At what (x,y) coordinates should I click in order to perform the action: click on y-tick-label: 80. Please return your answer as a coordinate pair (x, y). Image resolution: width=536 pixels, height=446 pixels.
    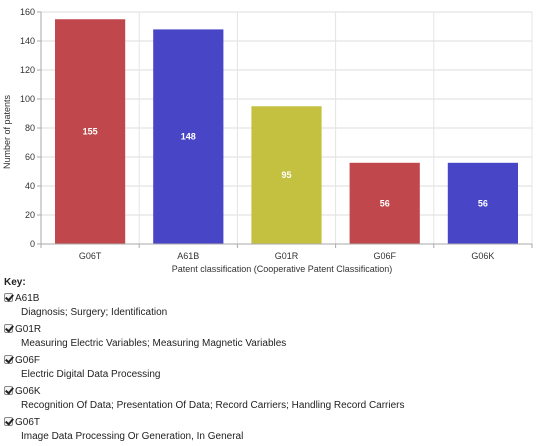
    Looking at the image, I should click on (30, 128).